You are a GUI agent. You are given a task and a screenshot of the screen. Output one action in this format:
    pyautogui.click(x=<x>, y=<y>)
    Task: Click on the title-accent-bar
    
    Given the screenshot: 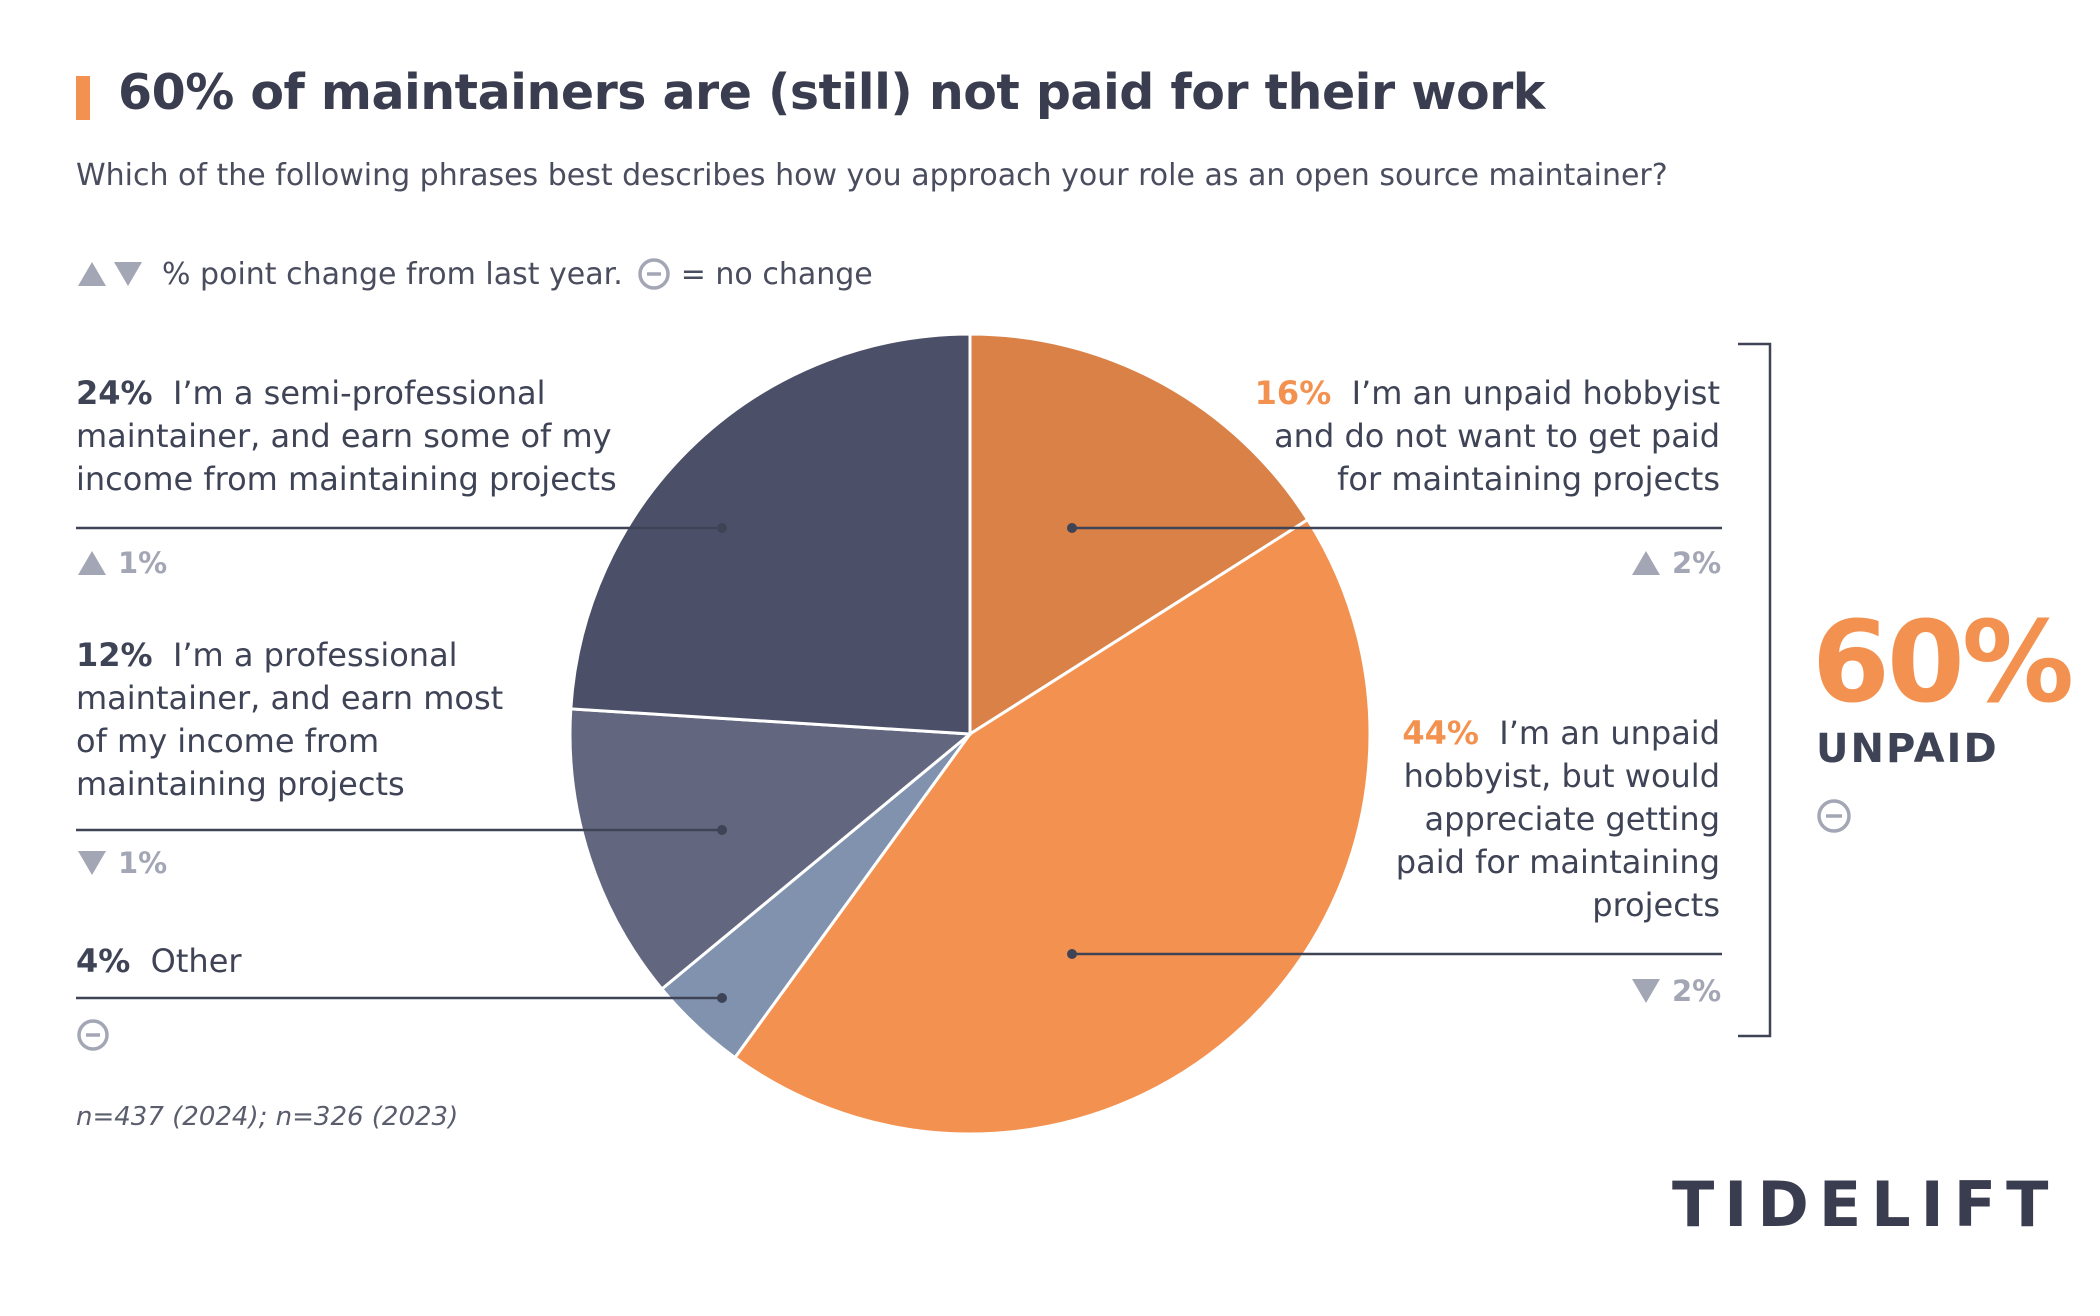 What is the action you would take?
    pyautogui.click(x=83, y=98)
    